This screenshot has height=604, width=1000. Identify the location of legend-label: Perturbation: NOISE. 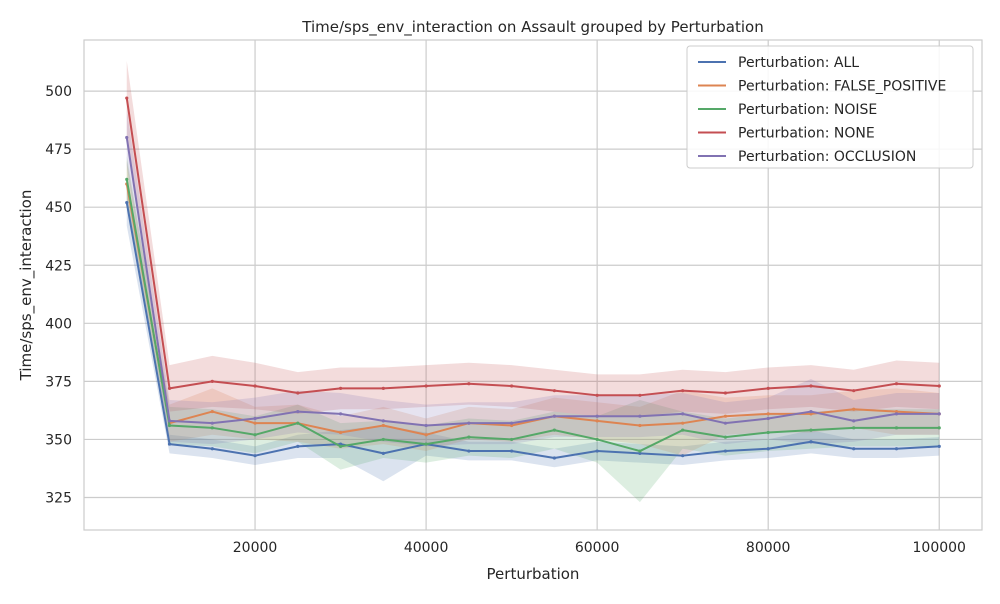
(807, 110).